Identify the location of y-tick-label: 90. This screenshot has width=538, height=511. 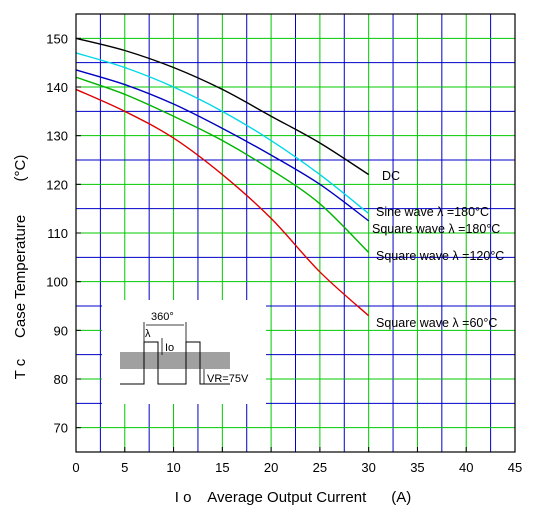
(61, 330).